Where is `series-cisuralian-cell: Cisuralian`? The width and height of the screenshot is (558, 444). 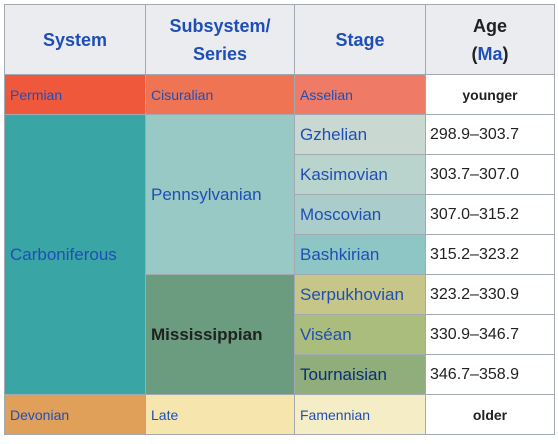 series-cisuralian-cell: Cisuralian is located at coordinates (220, 94).